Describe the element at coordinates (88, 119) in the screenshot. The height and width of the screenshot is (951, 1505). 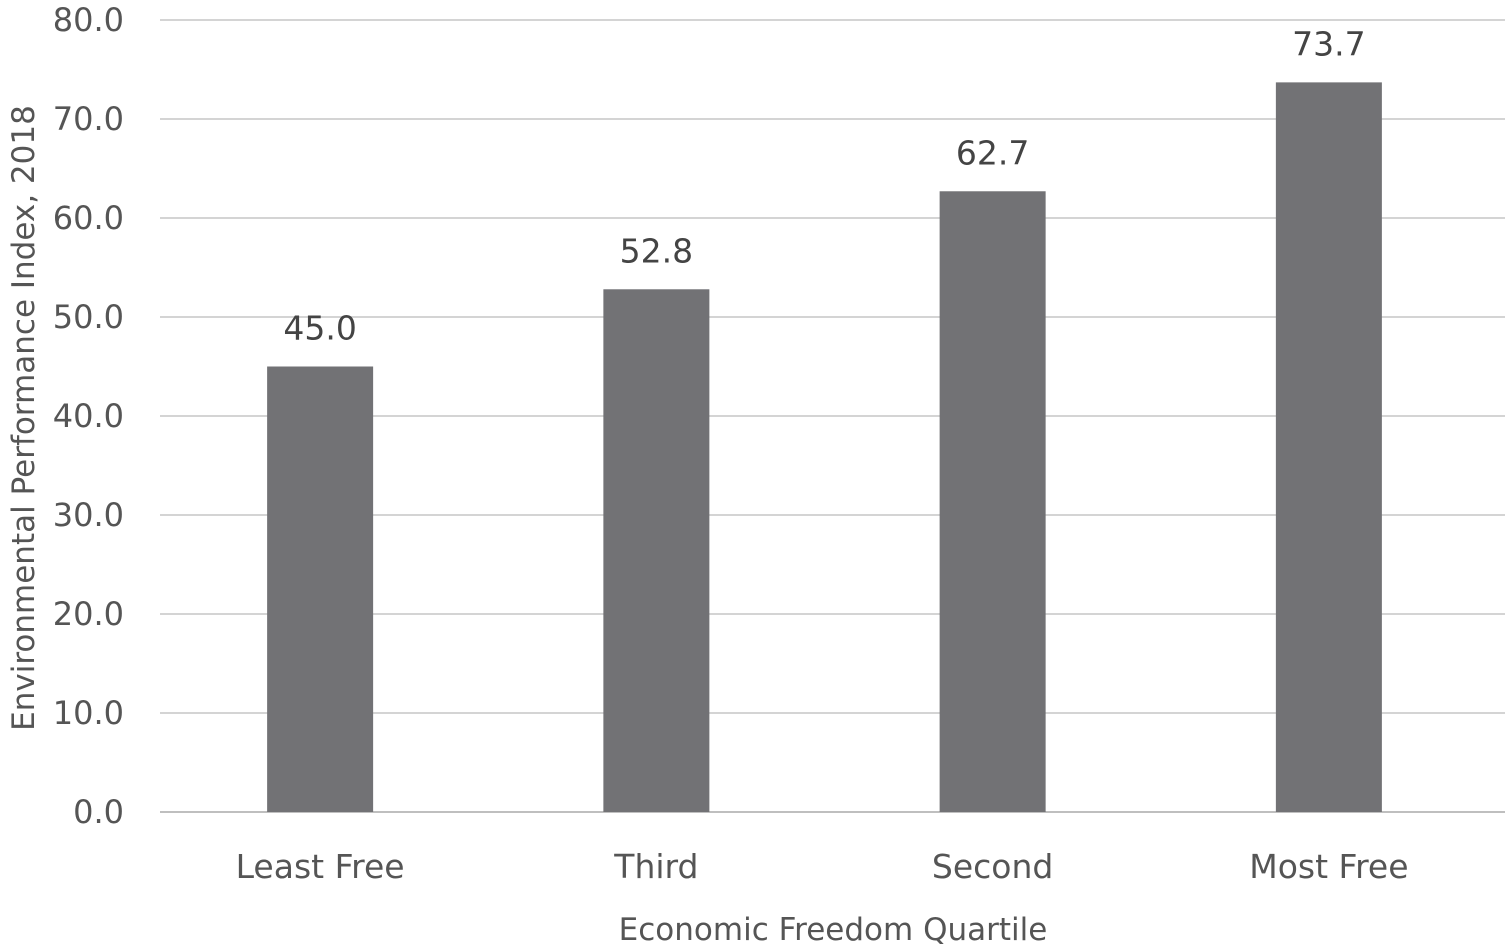
I see `y-tick-label: 70.0` at that location.